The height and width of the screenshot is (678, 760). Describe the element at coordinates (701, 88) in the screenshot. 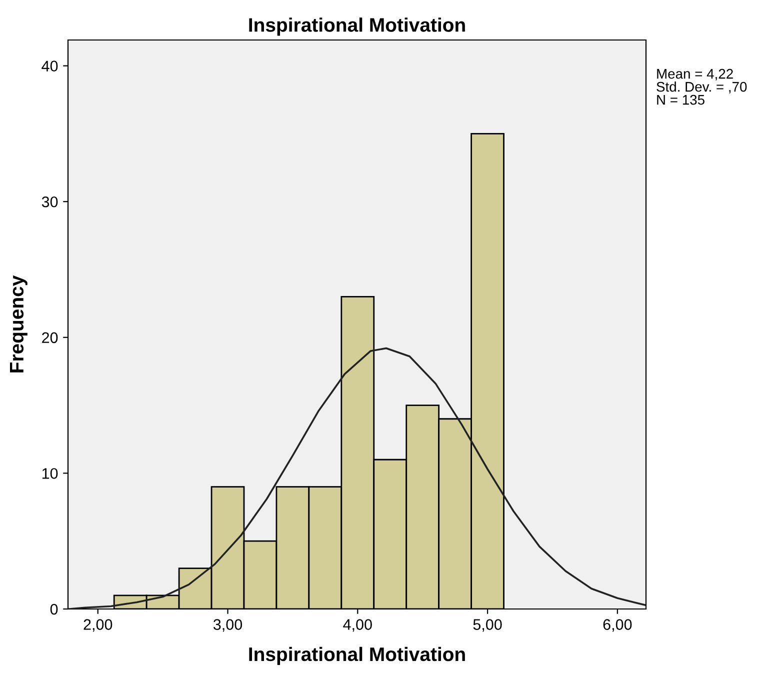

I see `text: Std. Dev. = ,70` at that location.